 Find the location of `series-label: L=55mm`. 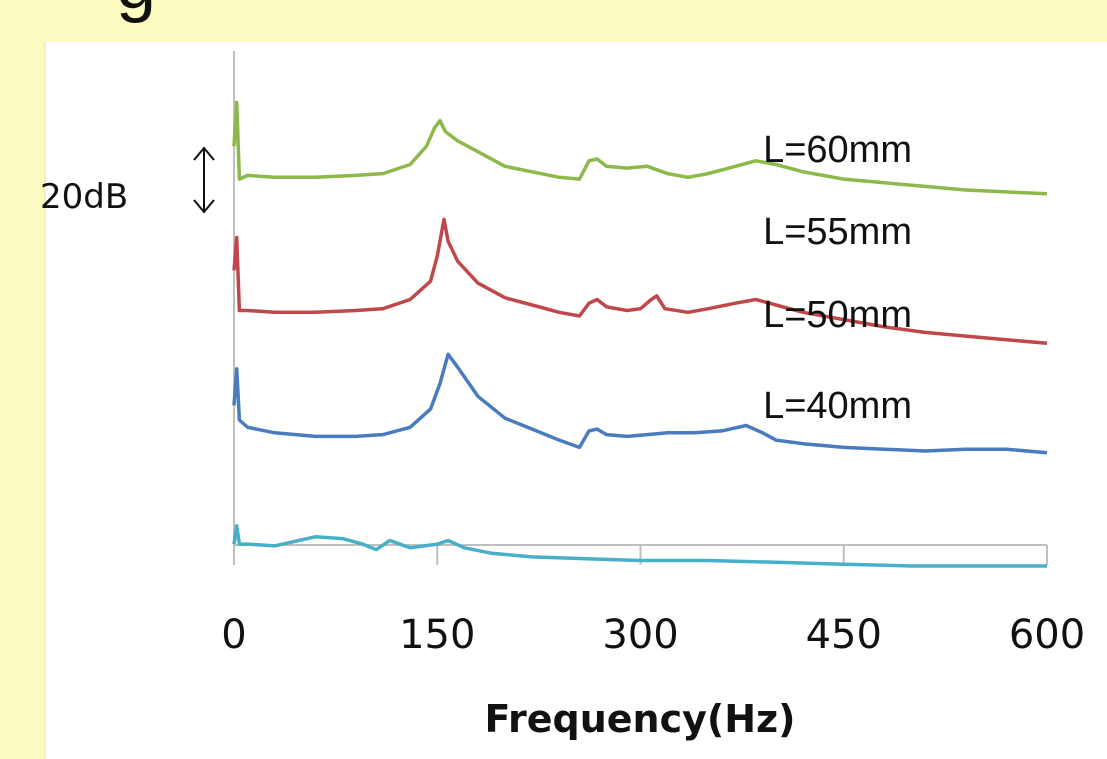

series-label: L=55mm is located at coordinates (837, 232).